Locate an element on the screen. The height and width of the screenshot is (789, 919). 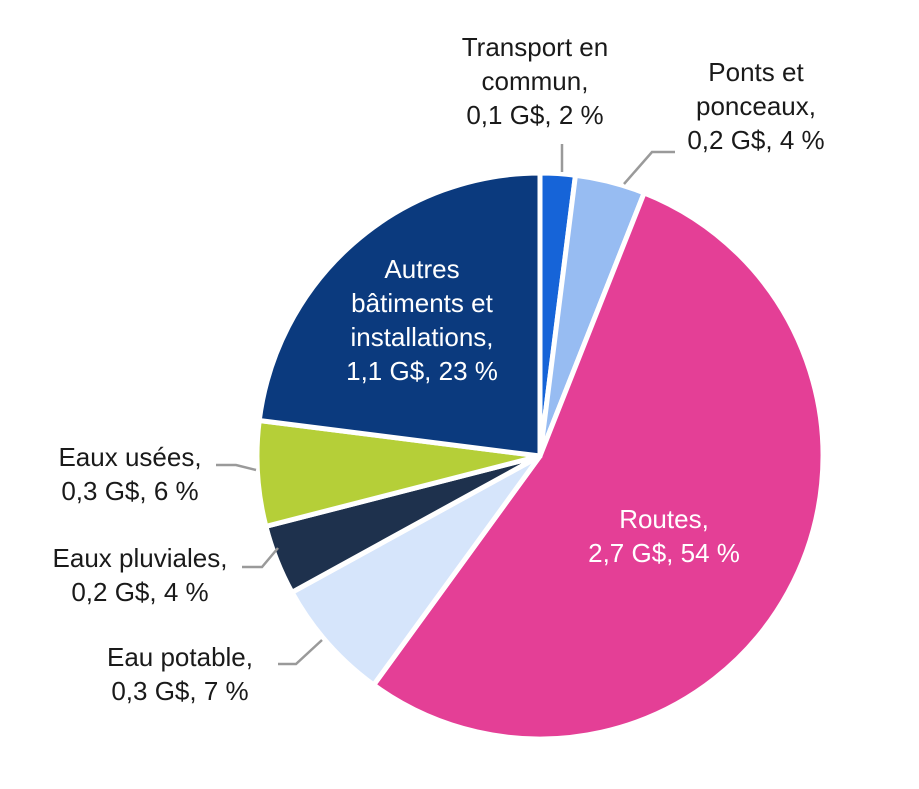
slice-label-ponts-et-ponceaux: Ponts et ponceaux, 0,2 G$, 4 % is located at coordinates (755, 106).